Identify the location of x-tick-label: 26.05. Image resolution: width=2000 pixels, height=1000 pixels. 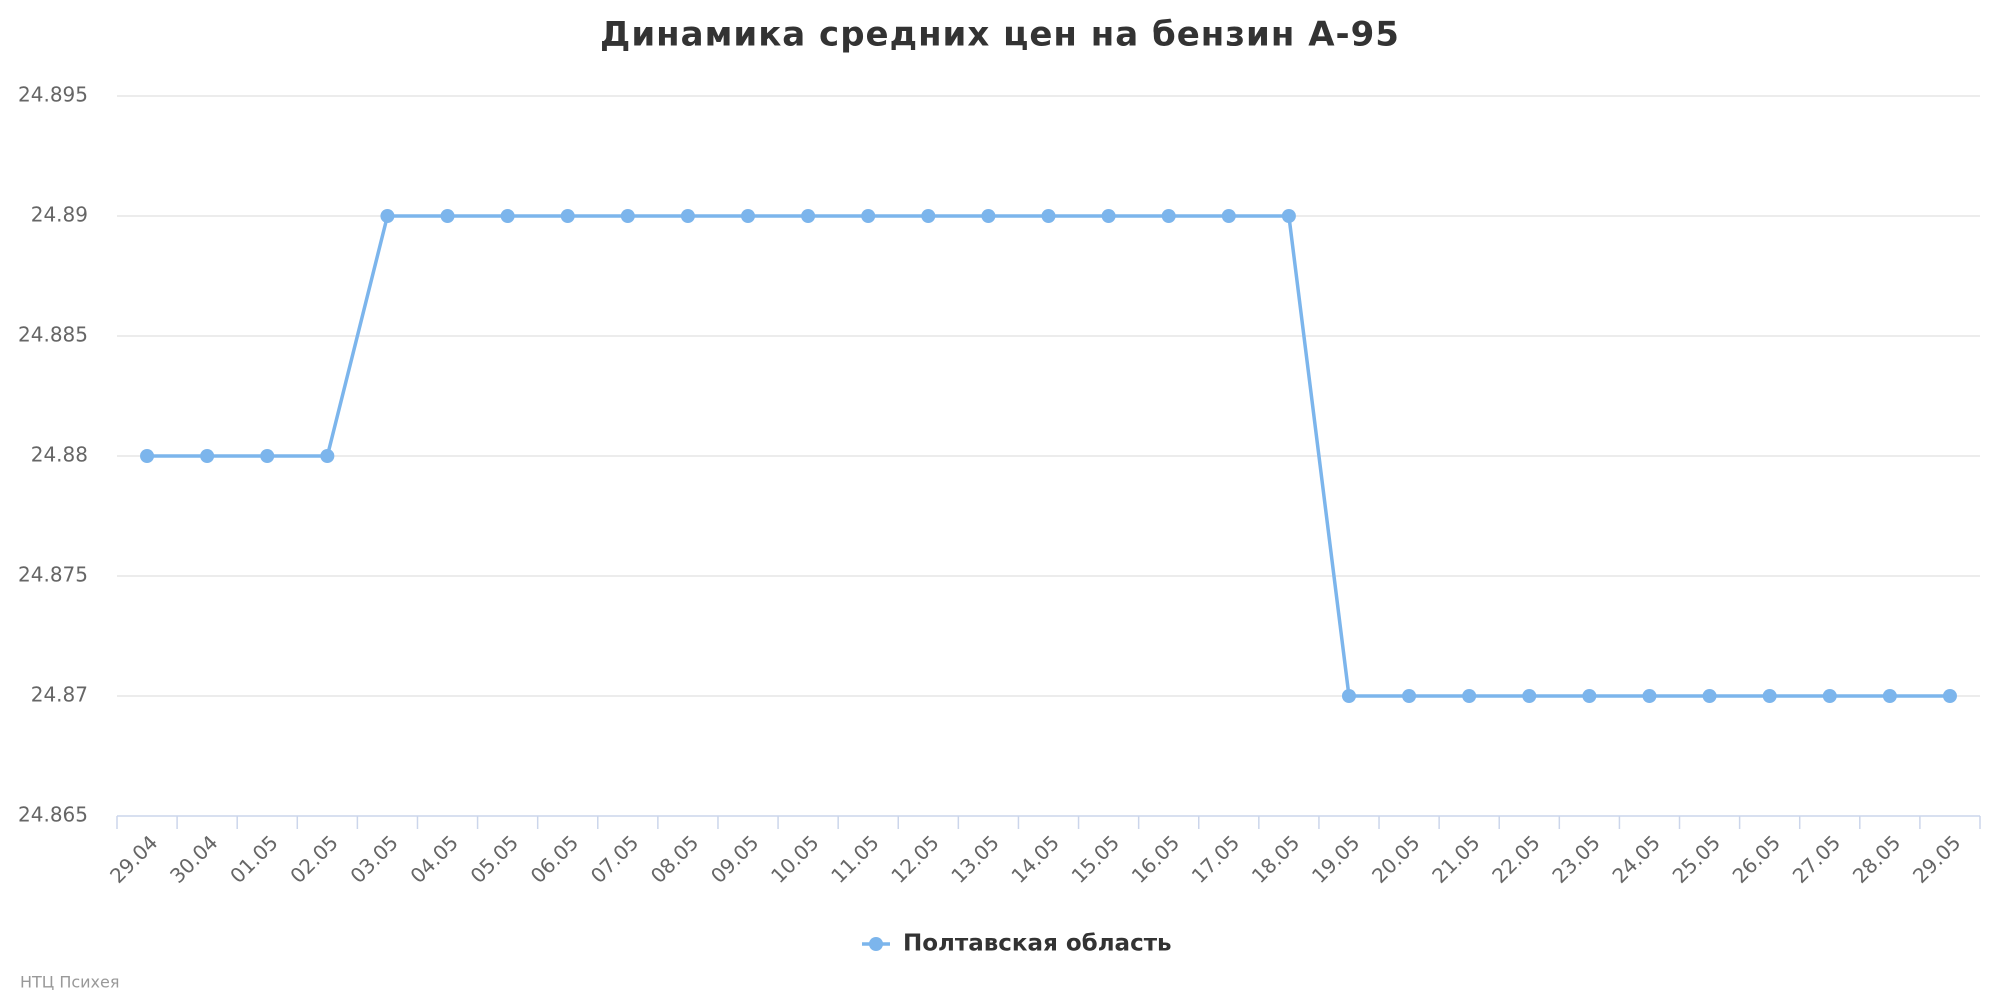
(1756, 858).